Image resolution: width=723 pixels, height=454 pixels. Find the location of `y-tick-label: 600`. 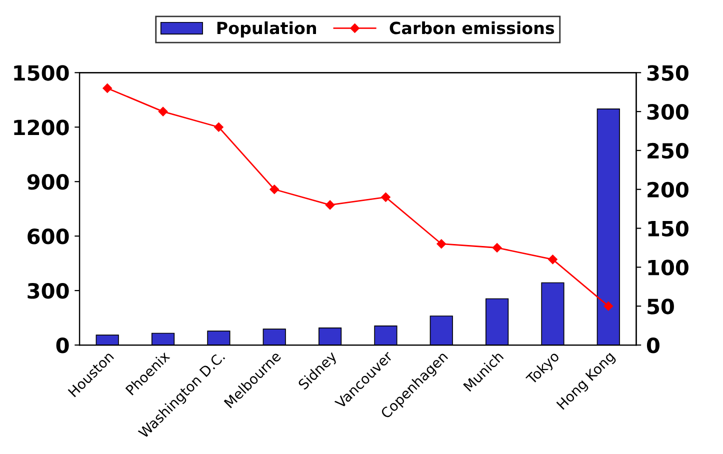

y-tick-label: 600 is located at coordinates (48, 236).